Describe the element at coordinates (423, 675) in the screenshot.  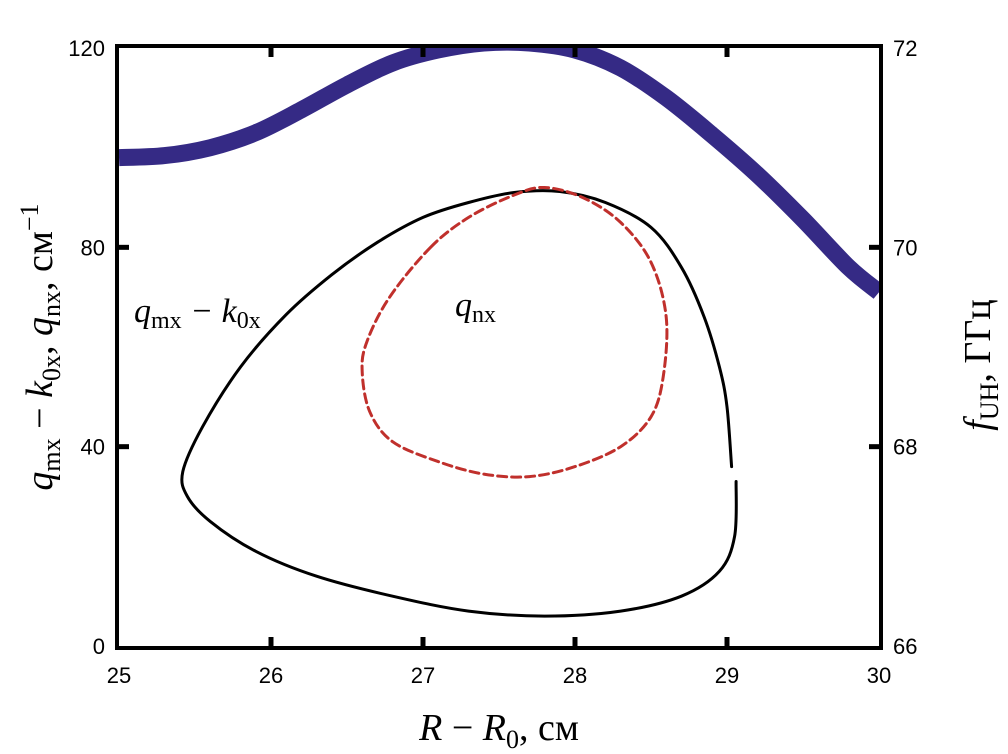
I see `x-tick-label: 27` at that location.